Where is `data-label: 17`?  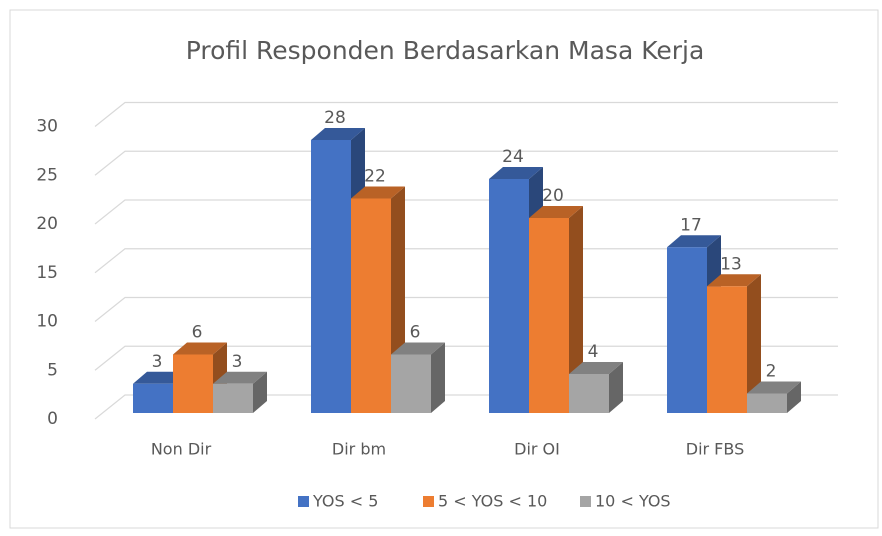
data-label: 17 is located at coordinates (691, 225).